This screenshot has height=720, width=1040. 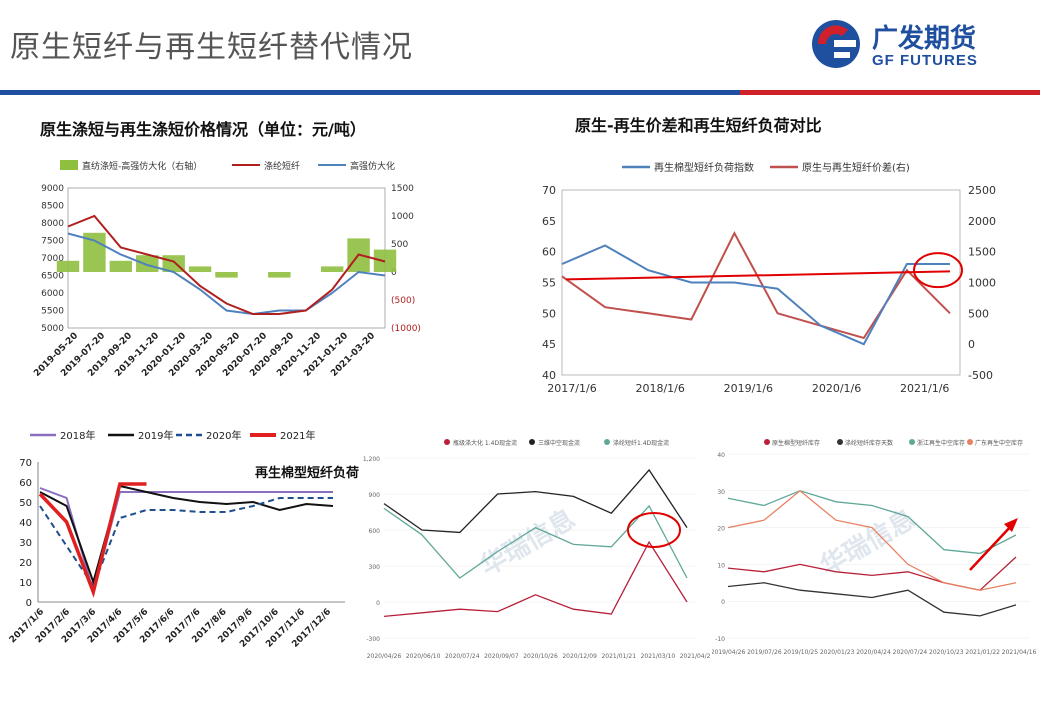 What do you see at coordinates (52, 242) in the screenshot?
I see `y-tick-left: 7500` at bounding box center [52, 242].